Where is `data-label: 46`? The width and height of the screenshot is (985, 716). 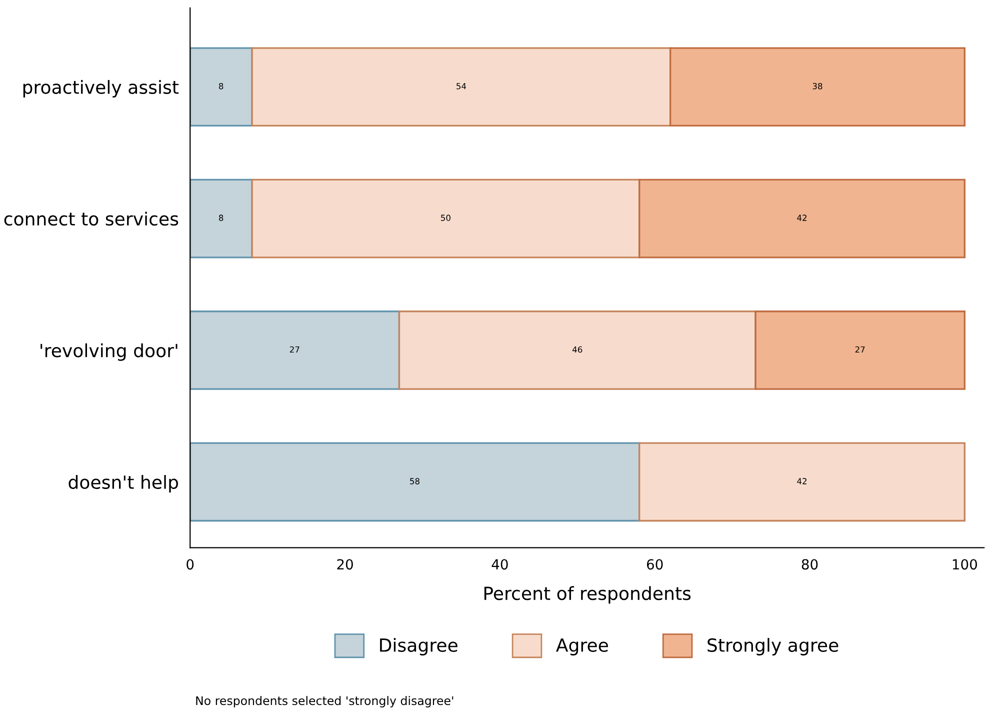
data-label: 46 is located at coordinates (577, 349).